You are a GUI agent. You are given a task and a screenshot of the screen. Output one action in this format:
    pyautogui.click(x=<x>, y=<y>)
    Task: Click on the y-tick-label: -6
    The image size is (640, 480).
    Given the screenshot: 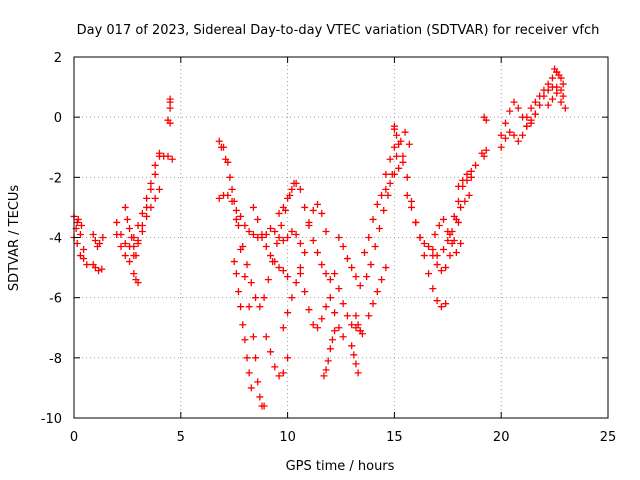 What is the action you would take?
    pyautogui.click(x=55, y=299)
    